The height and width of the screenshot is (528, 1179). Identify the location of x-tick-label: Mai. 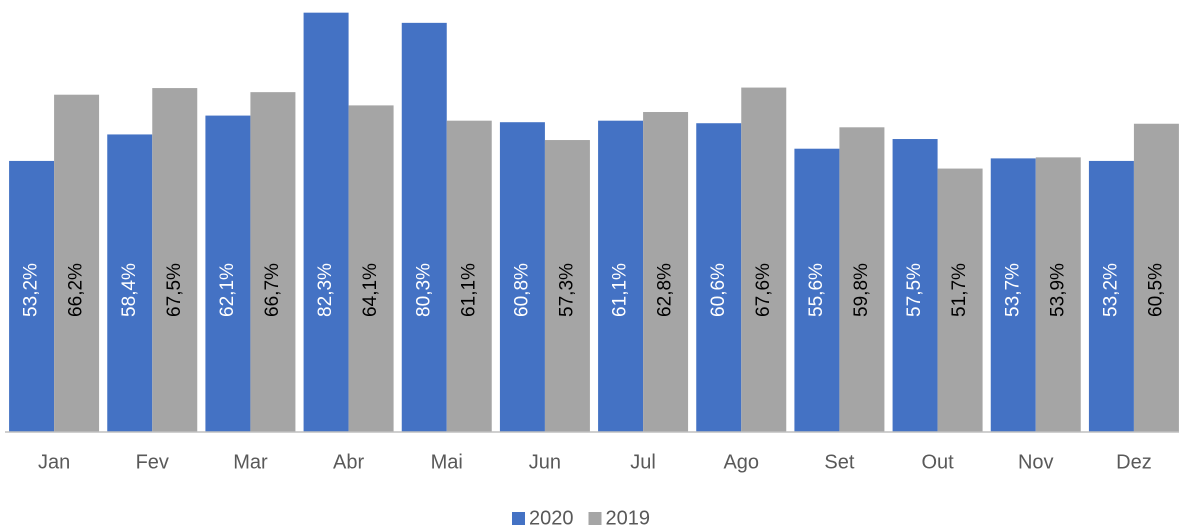
(447, 462).